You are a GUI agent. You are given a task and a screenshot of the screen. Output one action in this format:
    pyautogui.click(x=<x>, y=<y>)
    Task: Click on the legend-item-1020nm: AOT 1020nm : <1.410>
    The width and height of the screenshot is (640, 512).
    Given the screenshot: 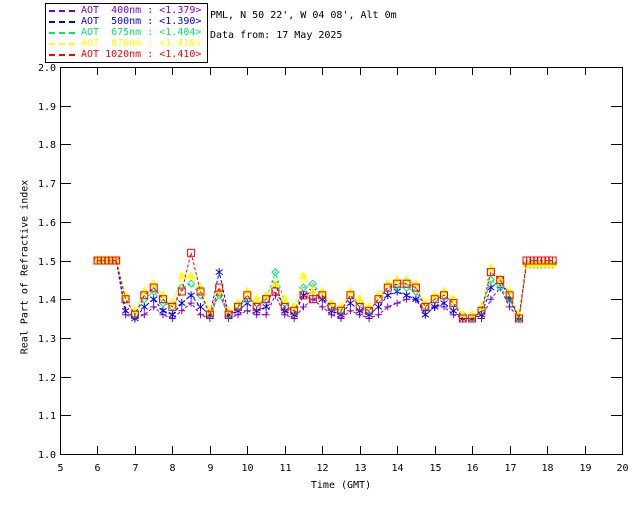 What is the action you would take?
    pyautogui.click(x=127, y=54)
    